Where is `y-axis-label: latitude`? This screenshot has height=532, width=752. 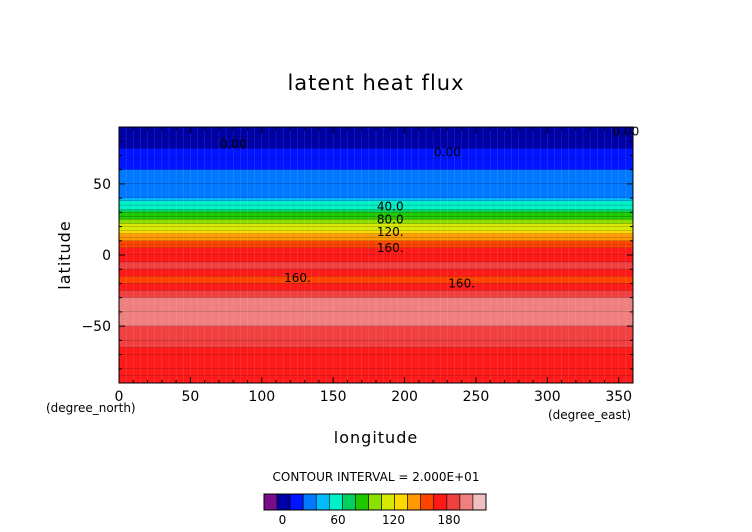
y-axis-label: latitude is located at coordinates (64, 254).